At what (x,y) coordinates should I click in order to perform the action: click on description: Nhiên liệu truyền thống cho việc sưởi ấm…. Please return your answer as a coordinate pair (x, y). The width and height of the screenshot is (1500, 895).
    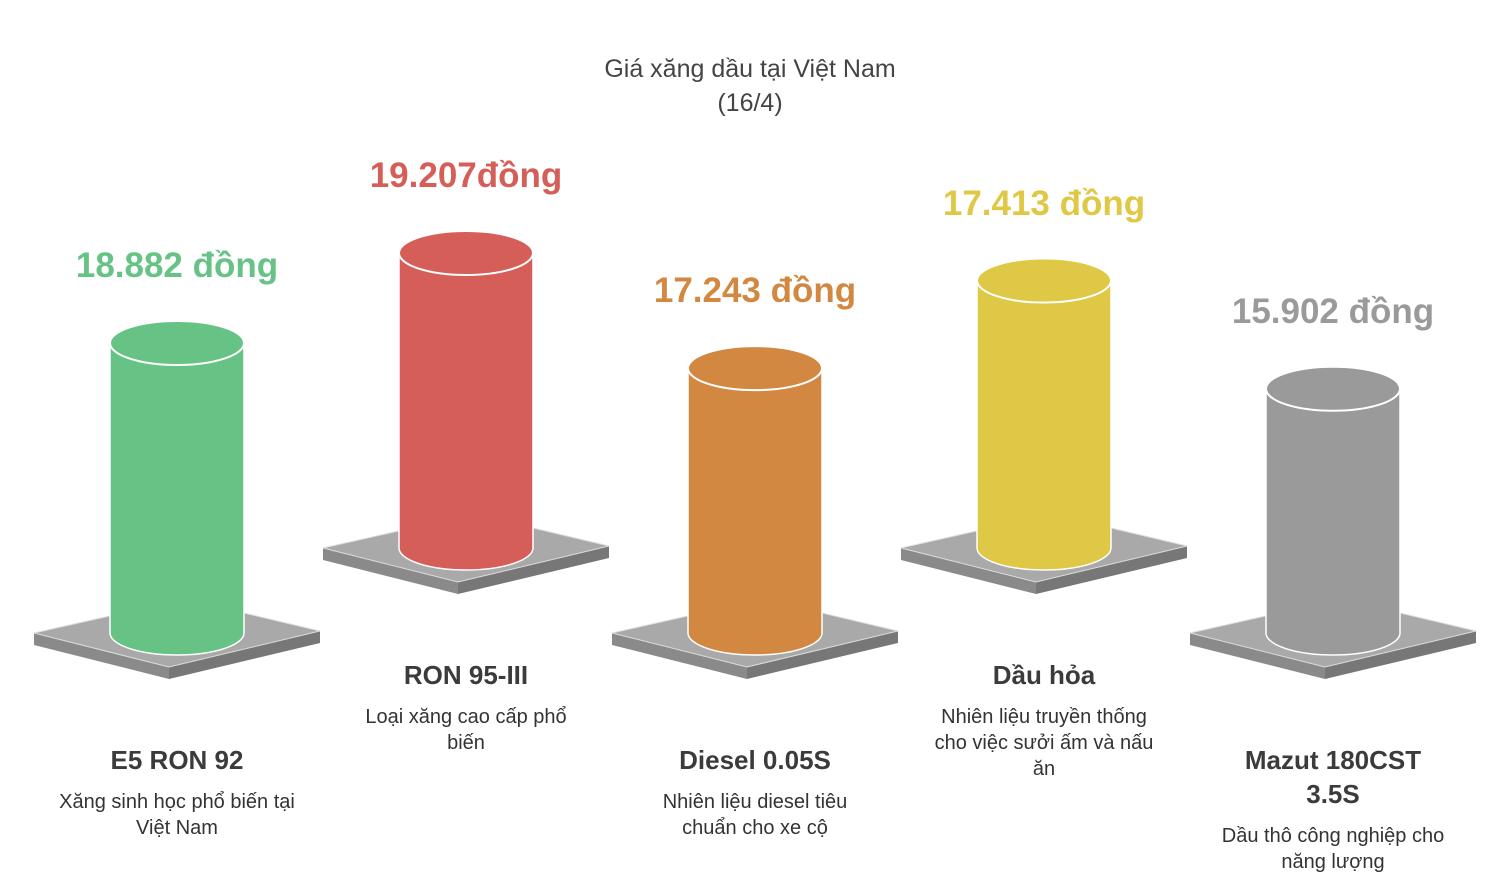
    Looking at the image, I should click on (1044, 743).